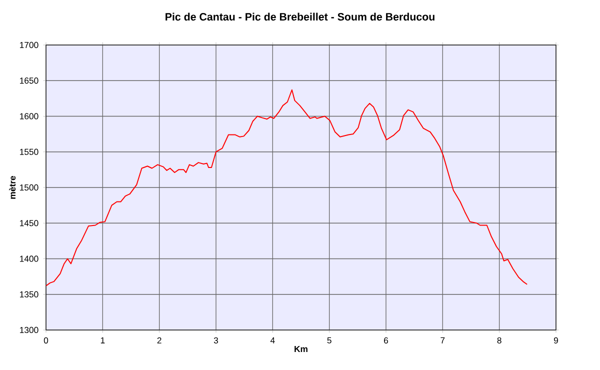 This screenshot has height=370, width=600. What do you see at coordinates (499, 340) in the screenshot?
I see `x-tick-label: 8` at bounding box center [499, 340].